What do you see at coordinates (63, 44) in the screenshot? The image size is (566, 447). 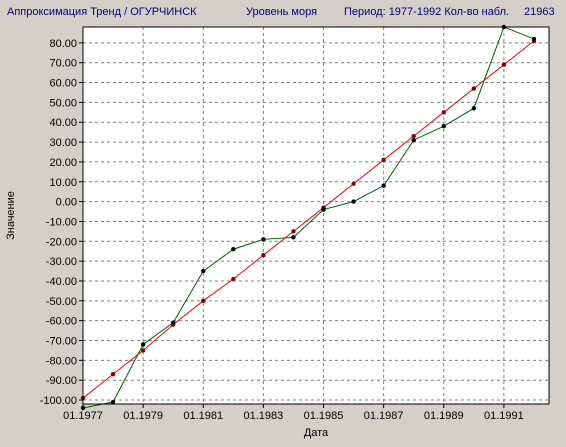 I see `y-tick-label: 80.00` at bounding box center [63, 44].